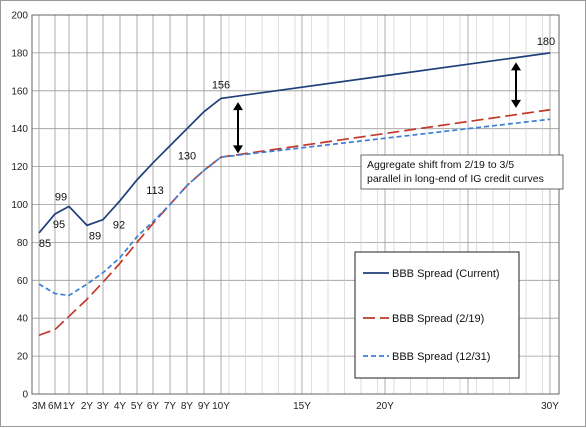 Image resolution: width=586 pixels, height=428 pixels. I want to click on data-label: 113, so click(155, 191).